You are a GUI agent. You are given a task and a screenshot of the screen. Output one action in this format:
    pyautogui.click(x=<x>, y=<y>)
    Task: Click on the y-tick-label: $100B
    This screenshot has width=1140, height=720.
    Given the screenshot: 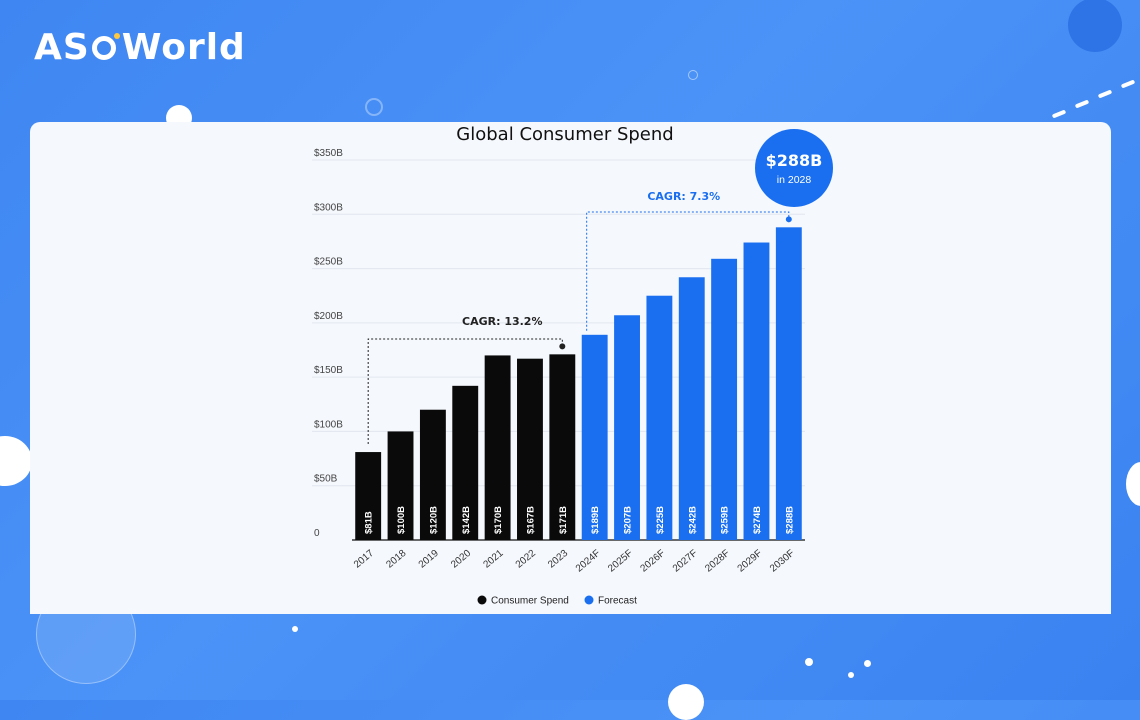 What is the action you would take?
    pyautogui.click(x=328, y=424)
    